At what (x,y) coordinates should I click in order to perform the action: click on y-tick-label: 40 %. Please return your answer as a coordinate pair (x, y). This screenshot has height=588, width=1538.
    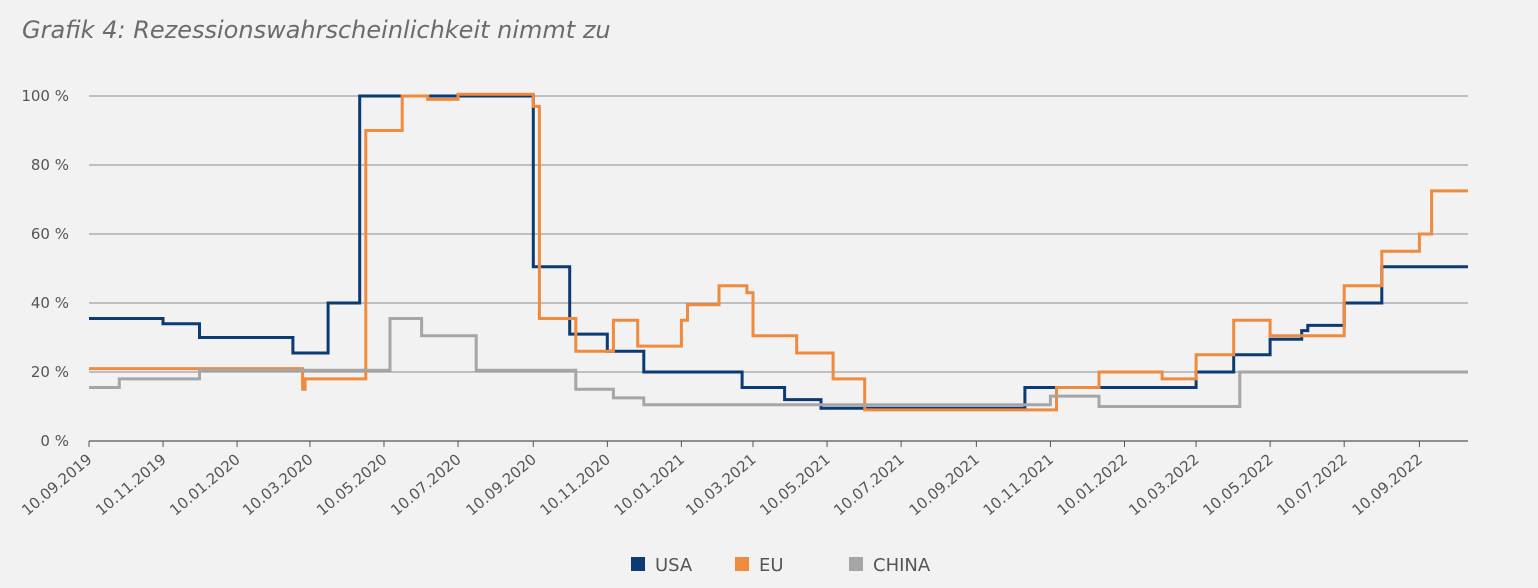
    Looking at the image, I should click on (50, 303).